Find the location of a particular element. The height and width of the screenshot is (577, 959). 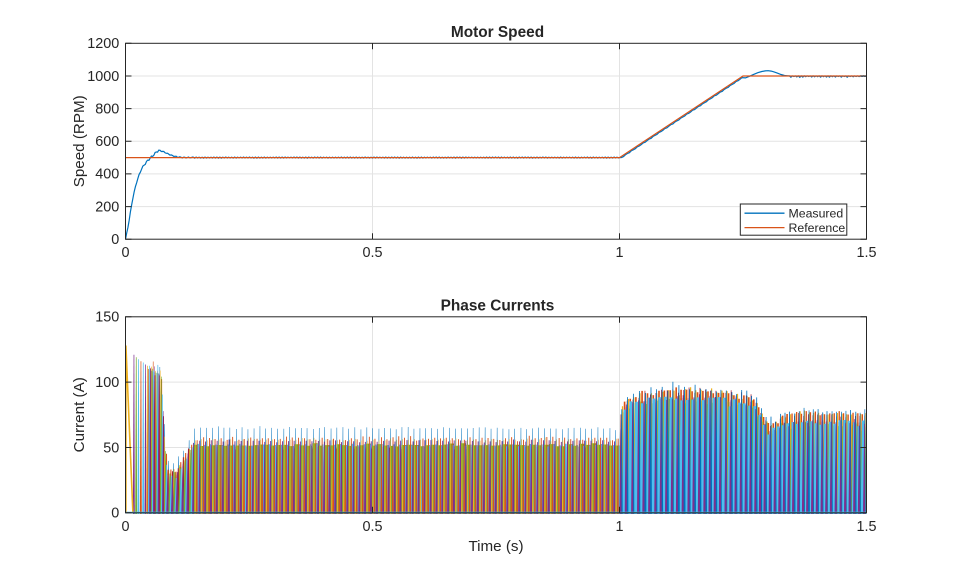

svg-text: Motor Speed is located at coordinates (497, 32).